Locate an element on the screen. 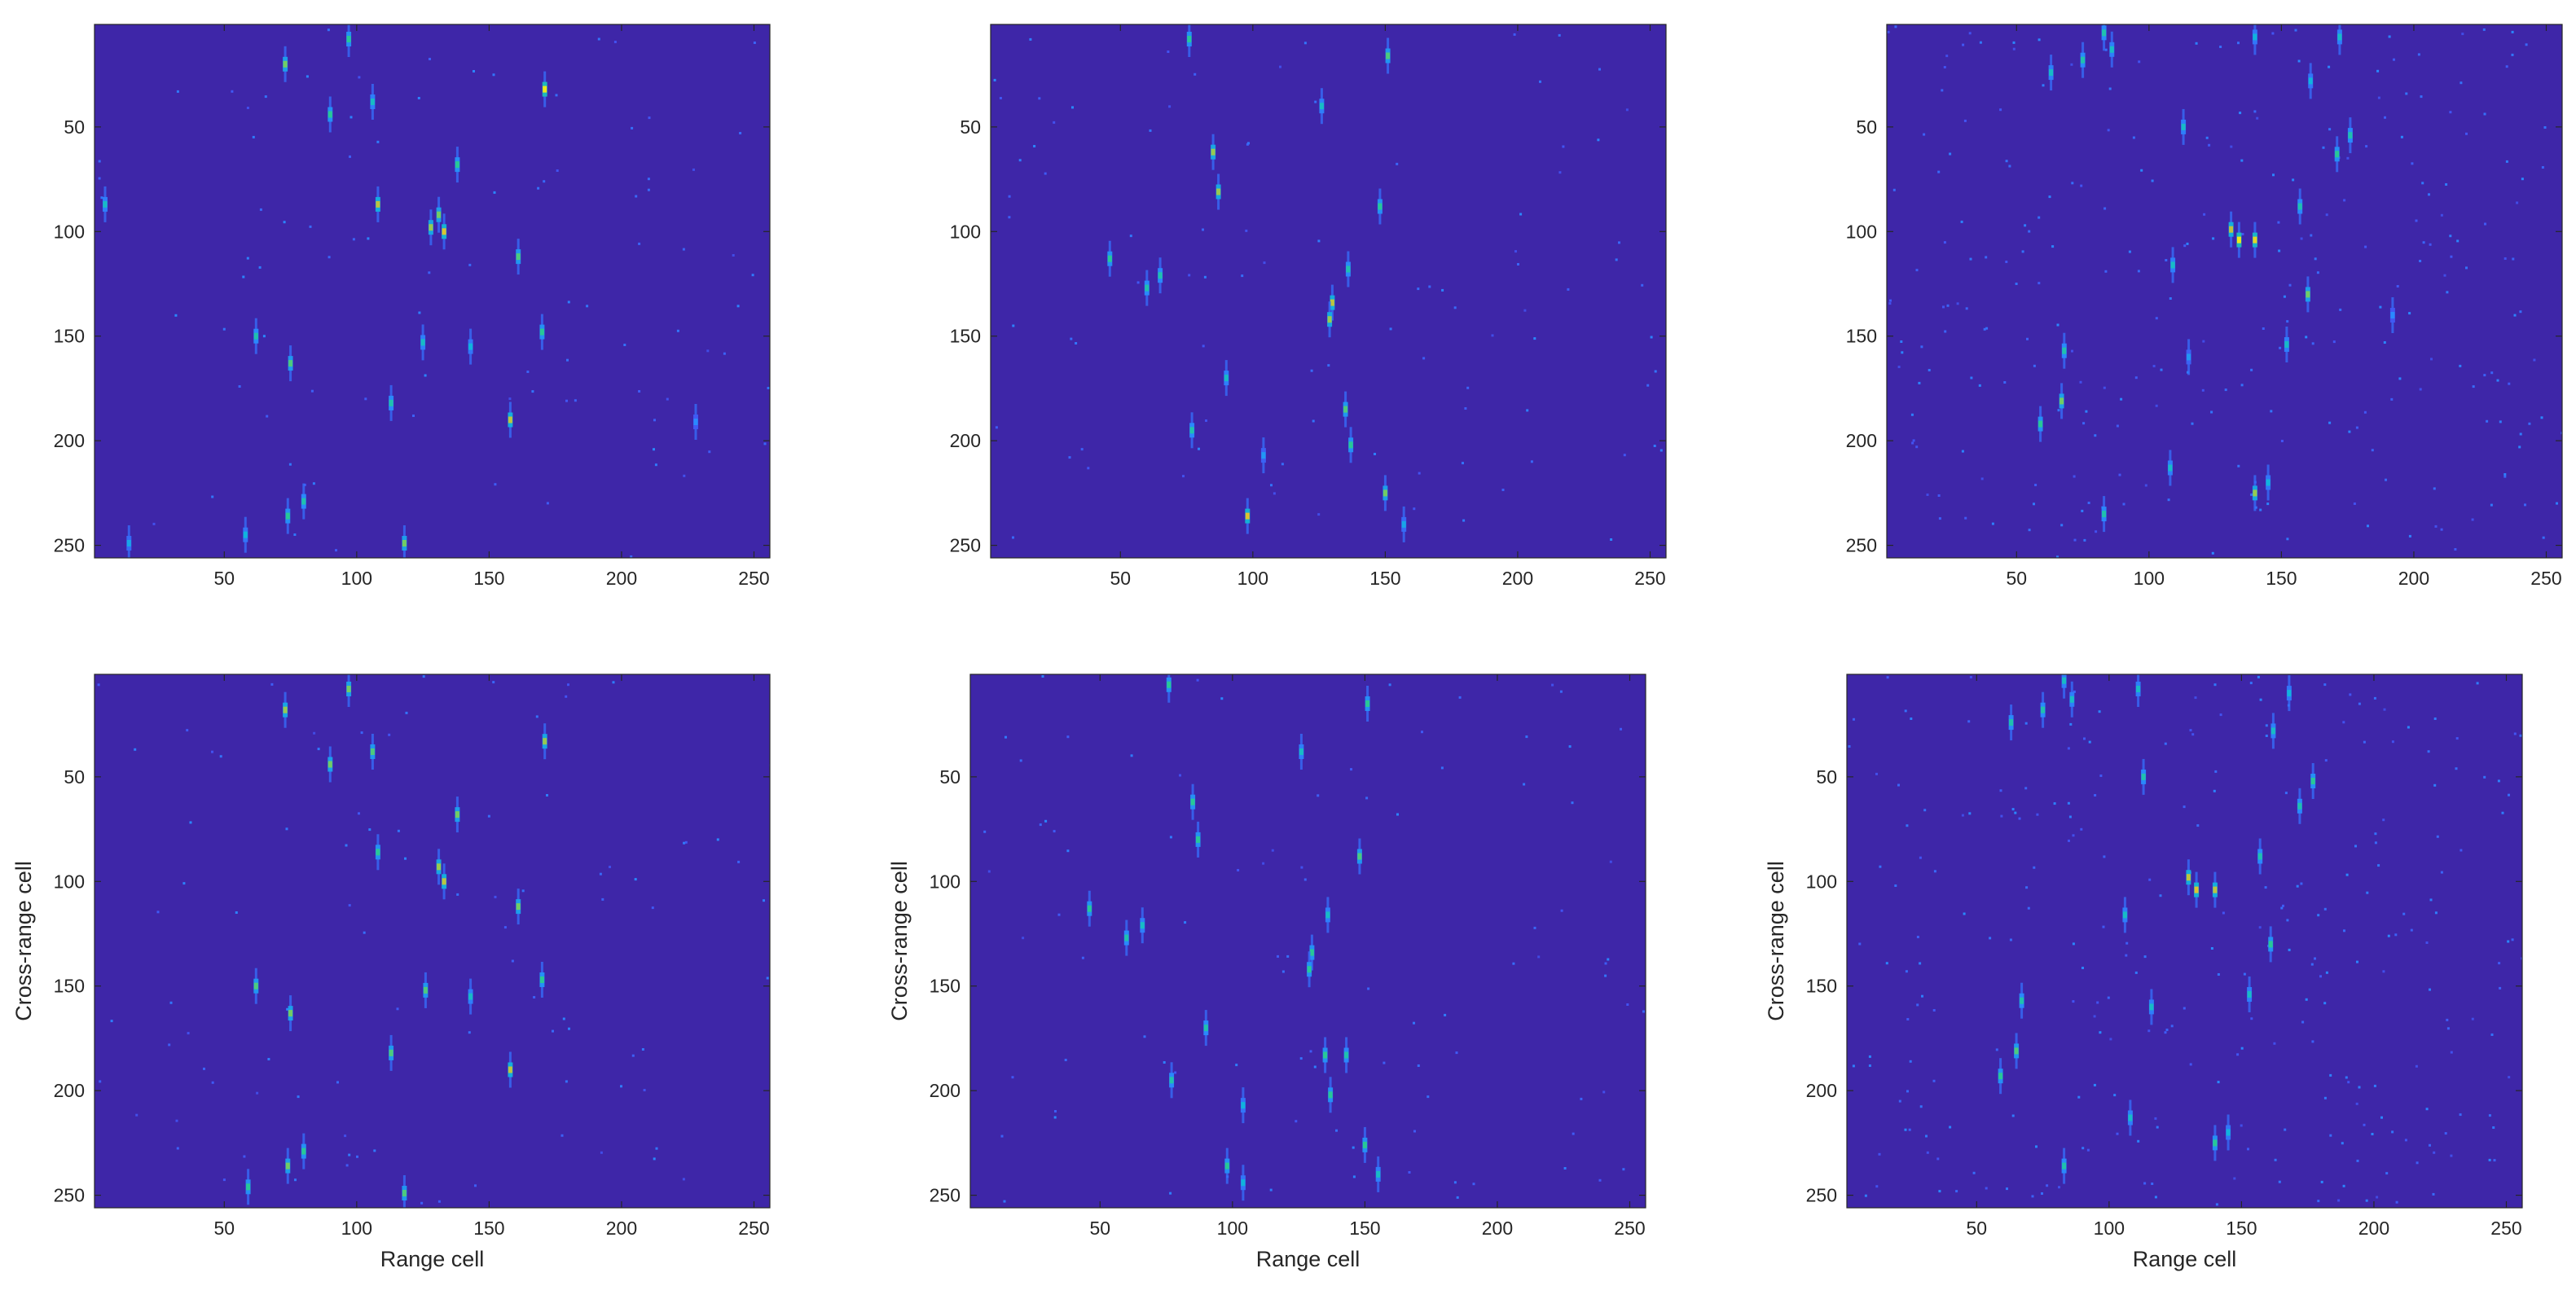 This screenshot has height=1299, width=2576. x-tick-label: 250 is located at coordinates (1649, 579).